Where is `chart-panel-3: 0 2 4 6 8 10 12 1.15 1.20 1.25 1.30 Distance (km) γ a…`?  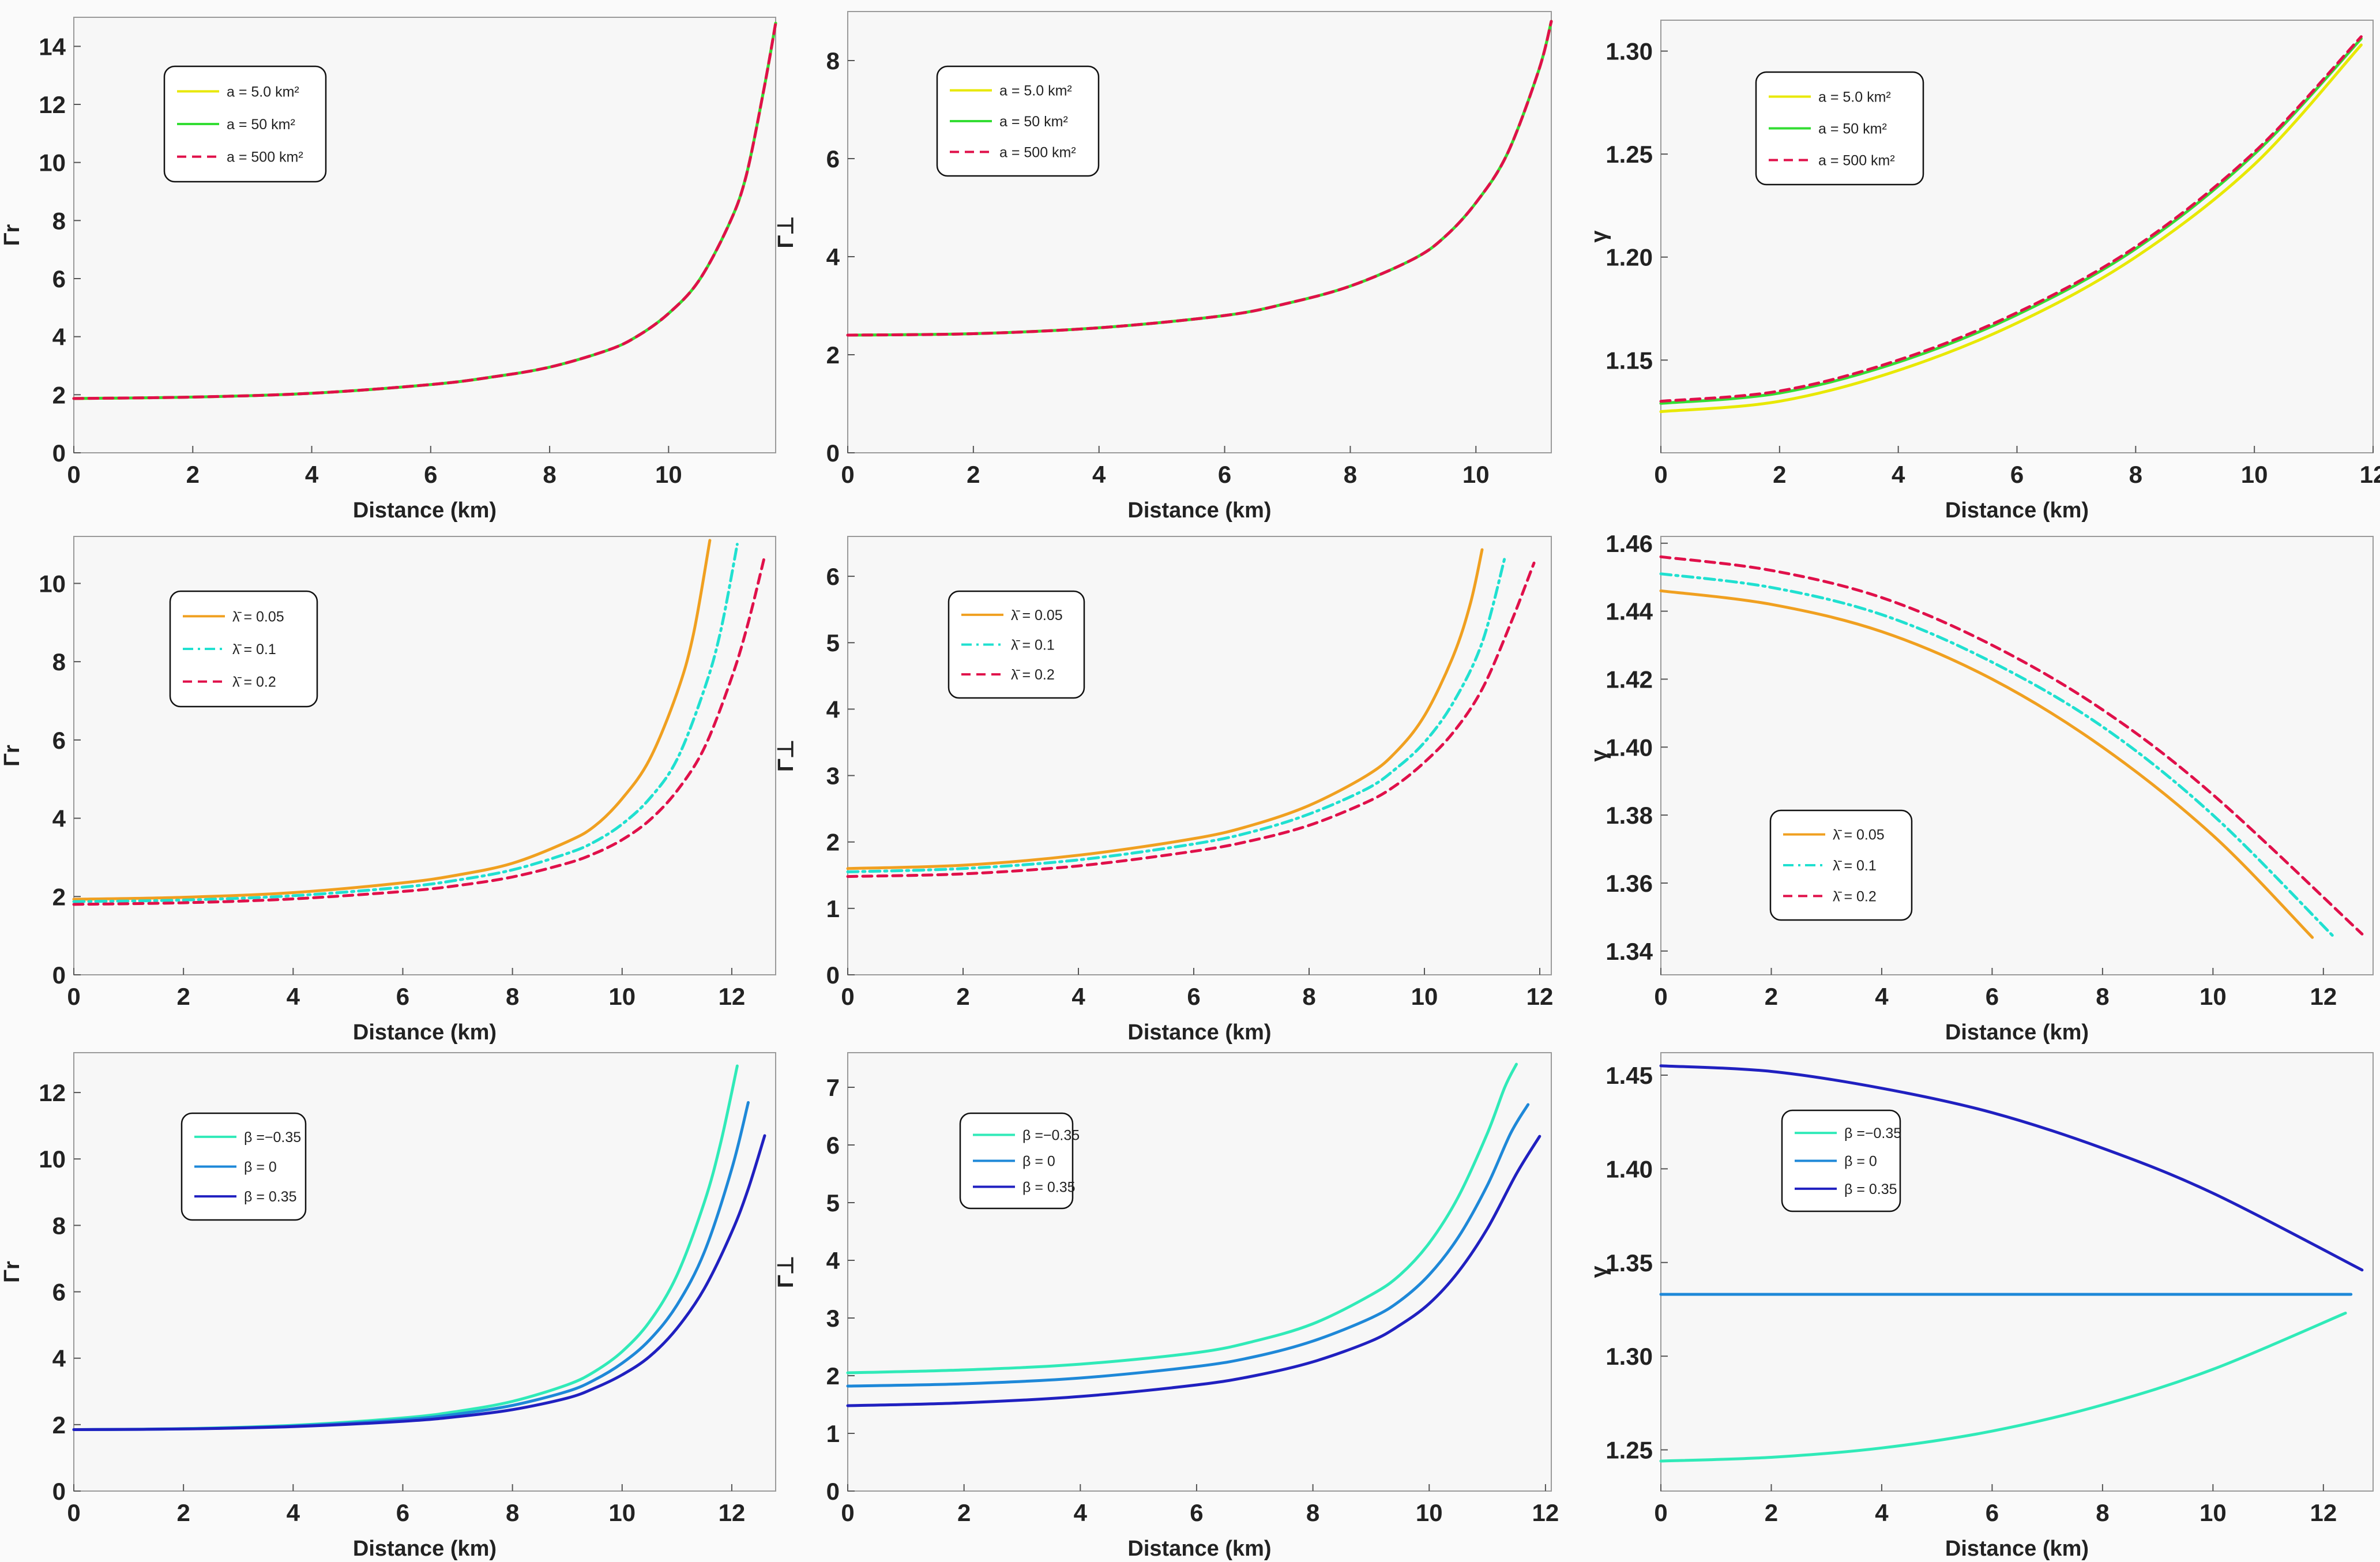
chart-panel-3: 0 2 4 6 8 10 12 1.15 1.20 1.25 1.30 Distance (km) γ a… is located at coordinates (1983, 271).